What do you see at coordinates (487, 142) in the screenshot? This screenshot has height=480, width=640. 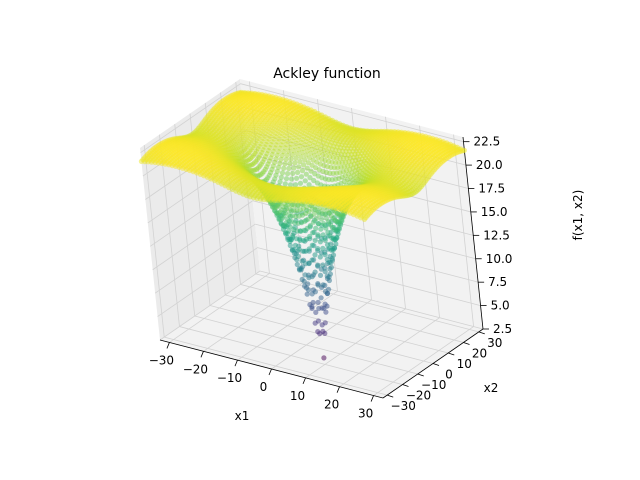 I see `z-tick-label: 22.5` at bounding box center [487, 142].